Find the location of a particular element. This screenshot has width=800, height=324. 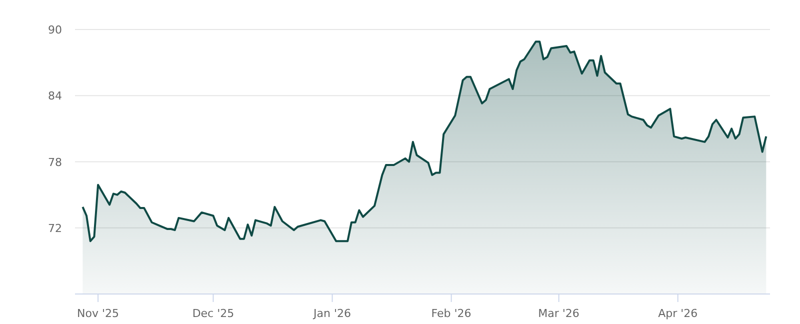

x-tick-label: Jan '26 is located at coordinates (332, 313).